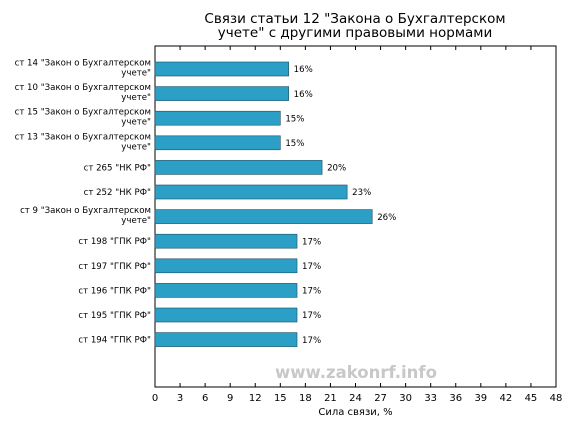  Describe the element at coordinates (355, 412) in the screenshot. I see `x-axis-label: Сила связи, %` at that location.